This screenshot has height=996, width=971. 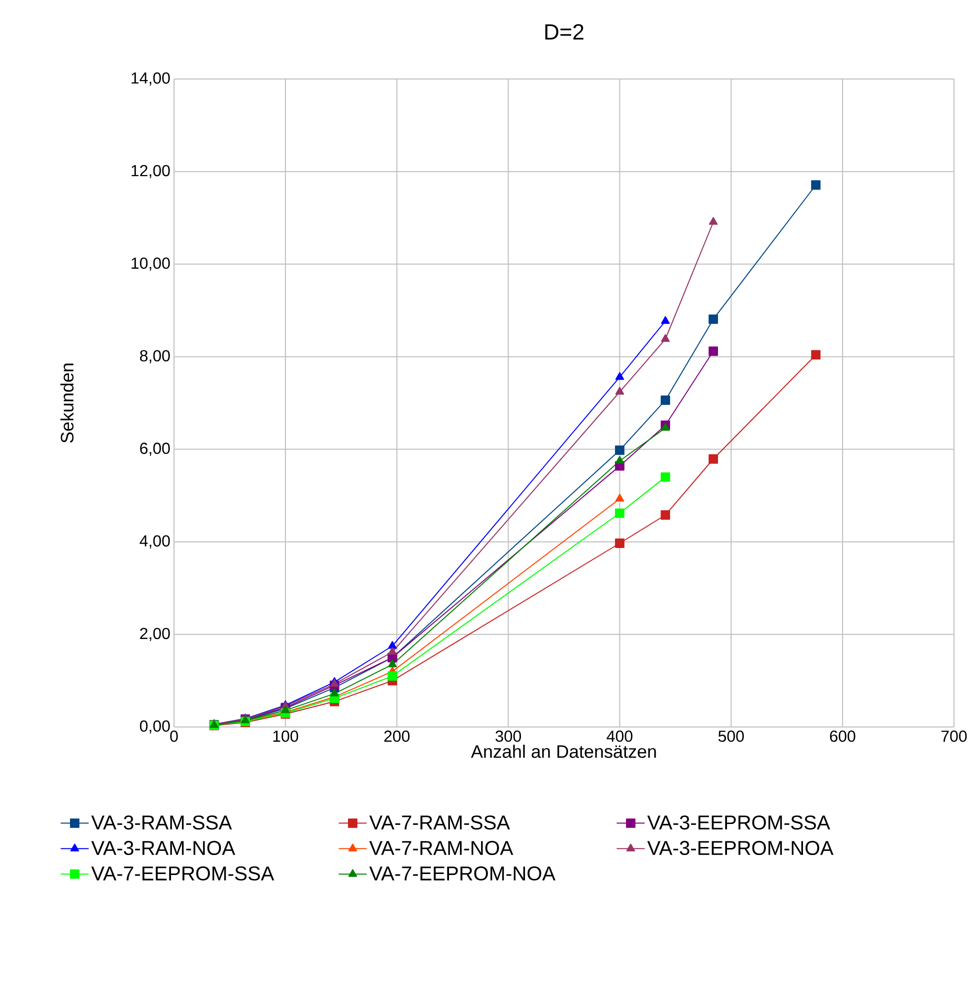 What do you see at coordinates (740, 848) in the screenshot?
I see `legend-label: VA-3-EEPROM-NOA` at bounding box center [740, 848].